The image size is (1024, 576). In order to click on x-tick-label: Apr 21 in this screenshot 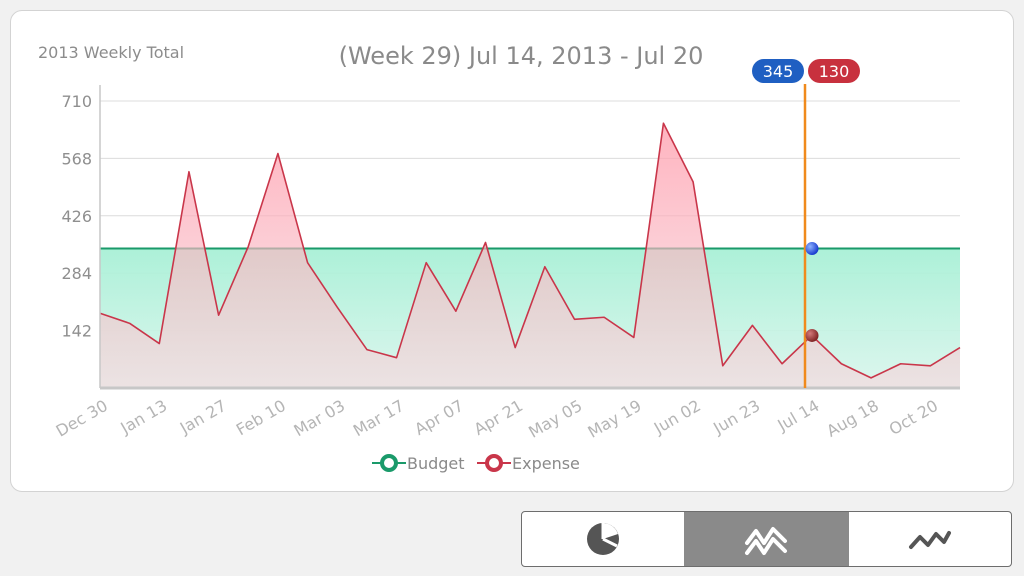, I will do `click(499, 417)`.